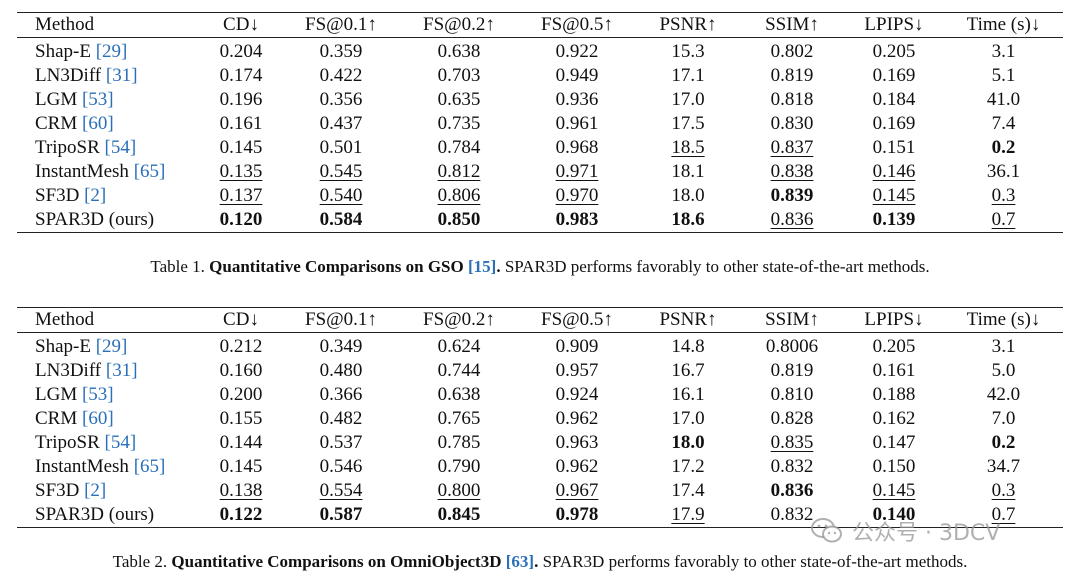 This screenshot has width=1080, height=578. Describe the element at coordinates (926, 533) in the screenshot. I see `watermark-text: 公众号 · 3DCV` at that location.